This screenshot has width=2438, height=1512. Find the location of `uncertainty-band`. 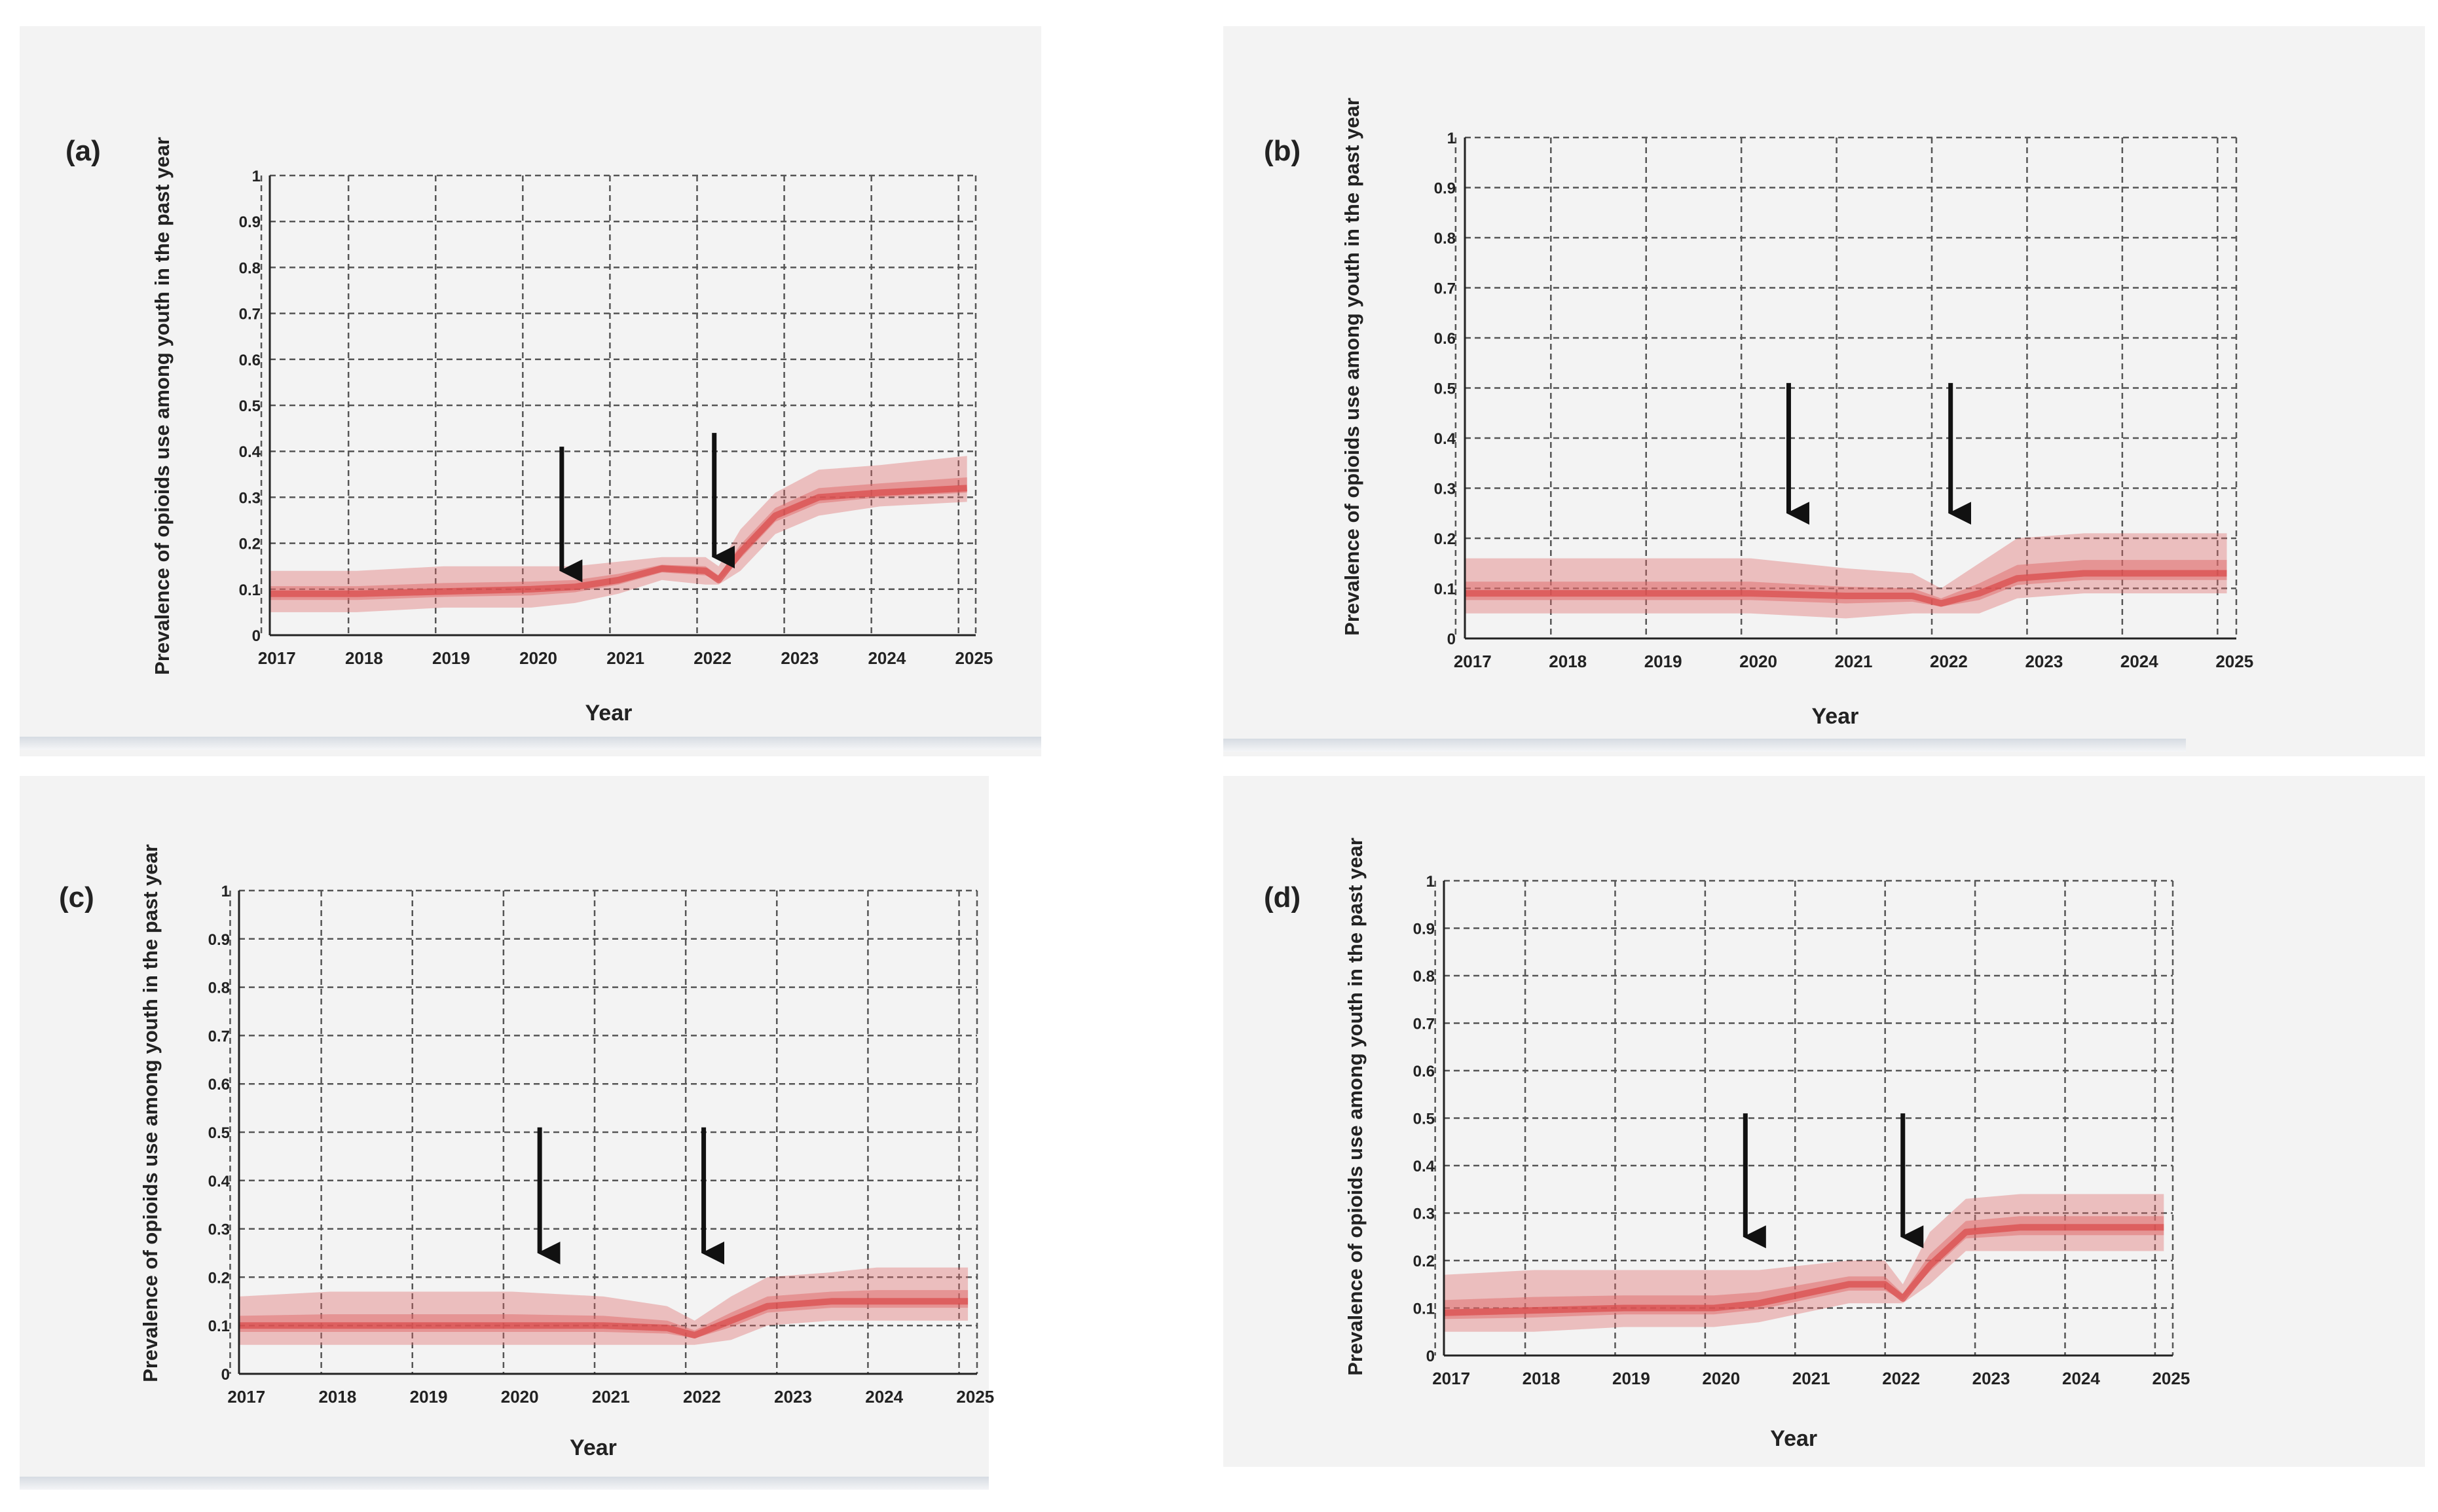

uncertainty-band is located at coordinates (618, 534).